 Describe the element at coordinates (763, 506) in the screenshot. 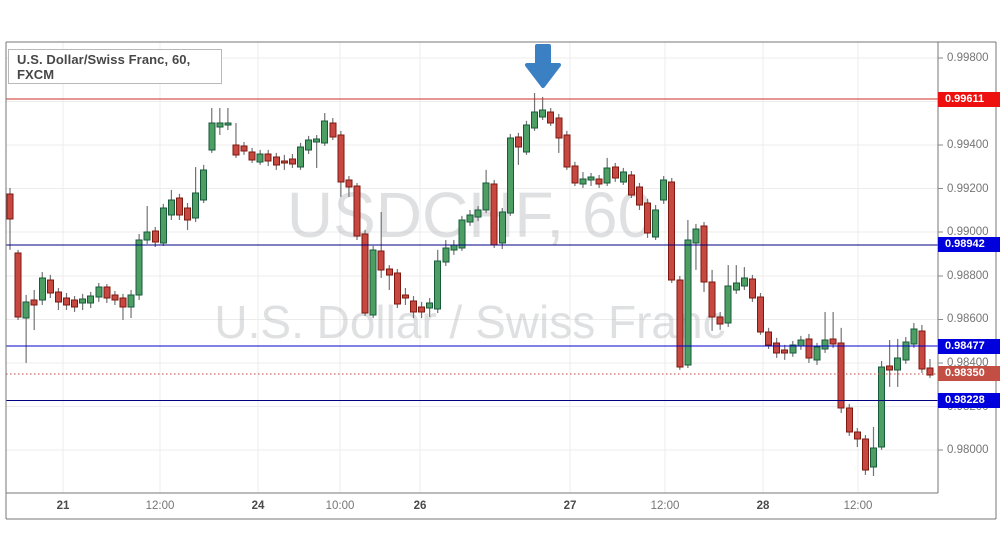

I see `time-tick-label: 28` at that location.